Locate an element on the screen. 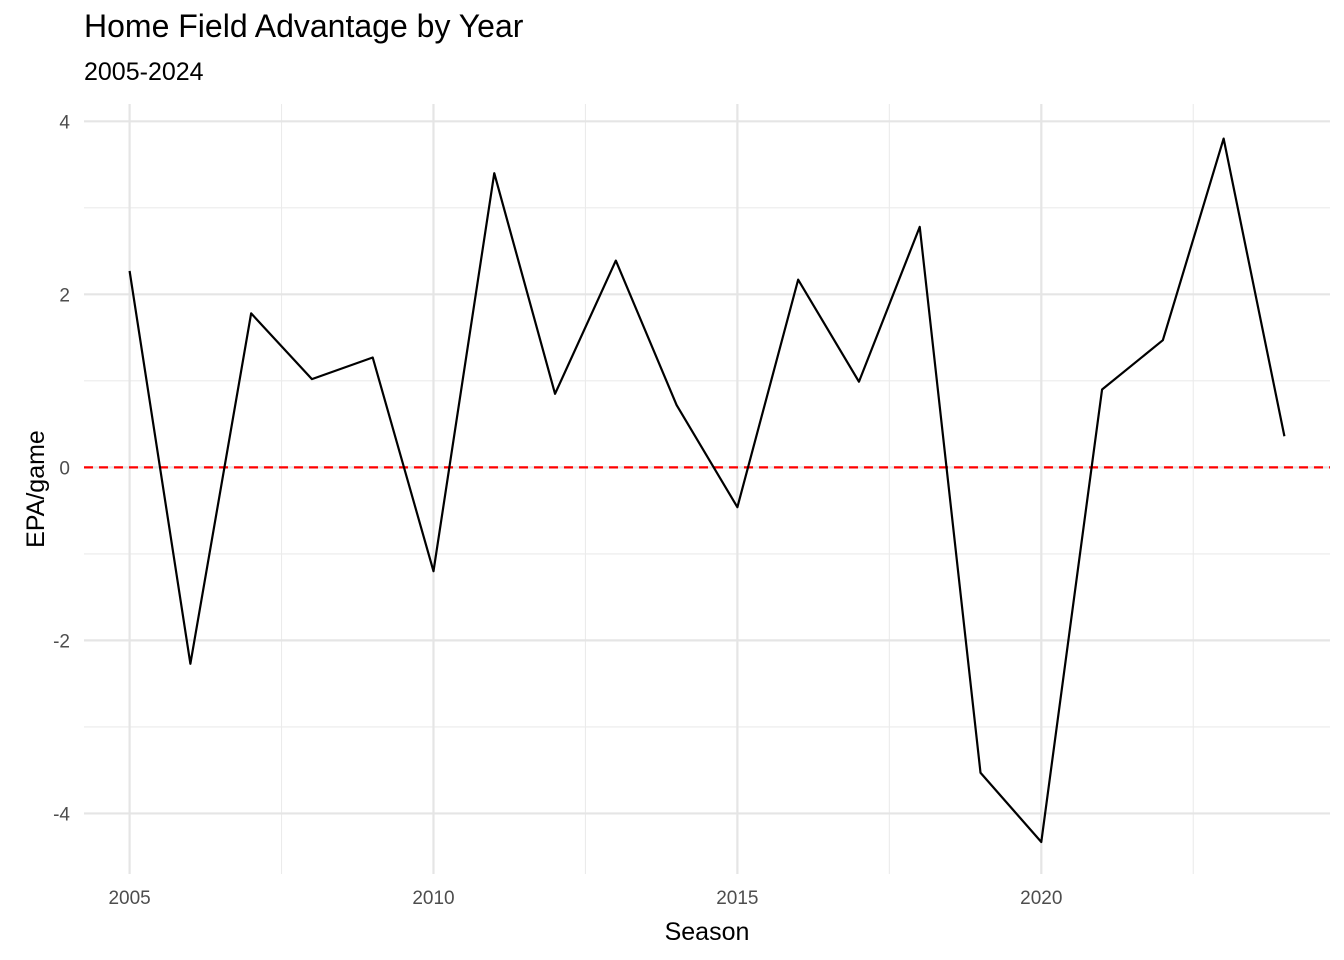 The height and width of the screenshot is (960, 1344). x-tick-label: 2020 is located at coordinates (1041, 898).